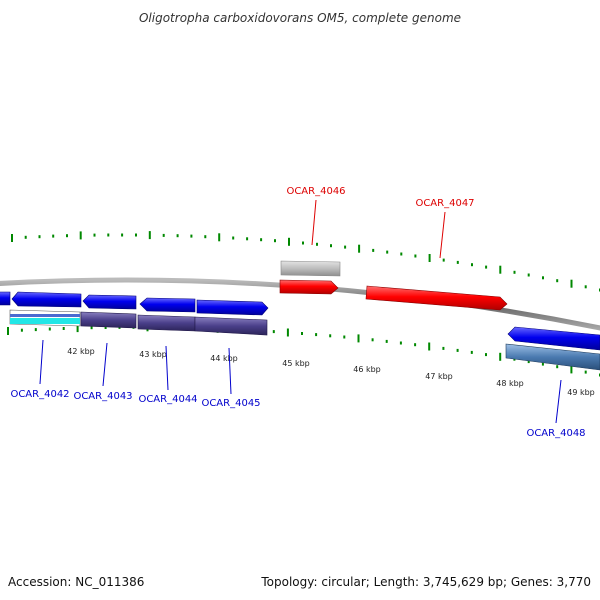 This screenshot has width=600, height=600. Describe the element at coordinates (167, 399) in the screenshot. I see `gene-label-ocar-4044: OCAR_4044` at that location.